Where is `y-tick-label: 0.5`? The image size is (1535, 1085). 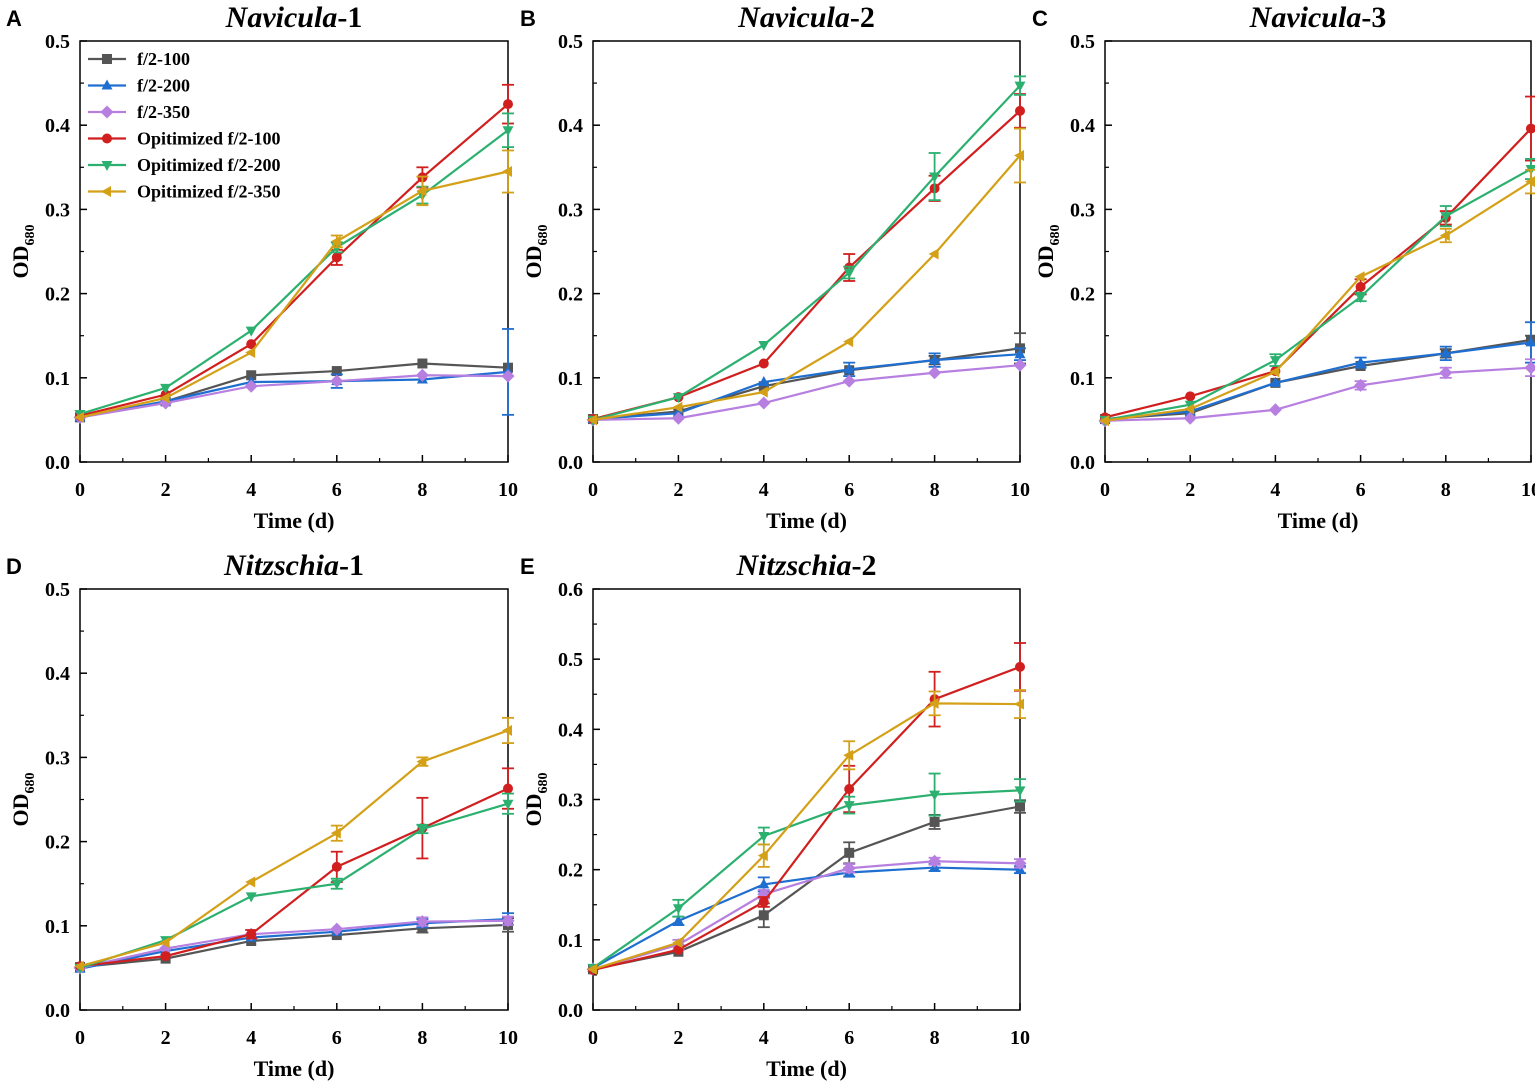 y-tick-label: 0.5 is located at coordinates (57, 42).